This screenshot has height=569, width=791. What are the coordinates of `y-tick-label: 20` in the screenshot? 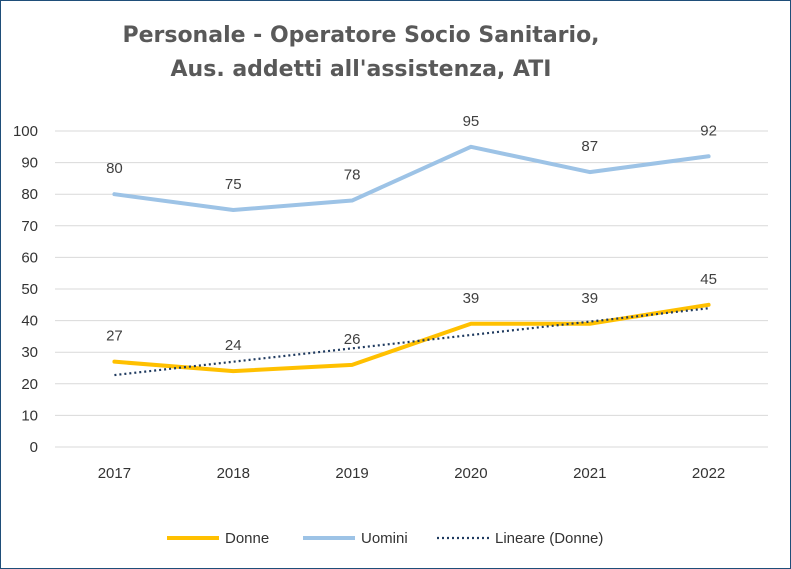 It's located at (29, 384).